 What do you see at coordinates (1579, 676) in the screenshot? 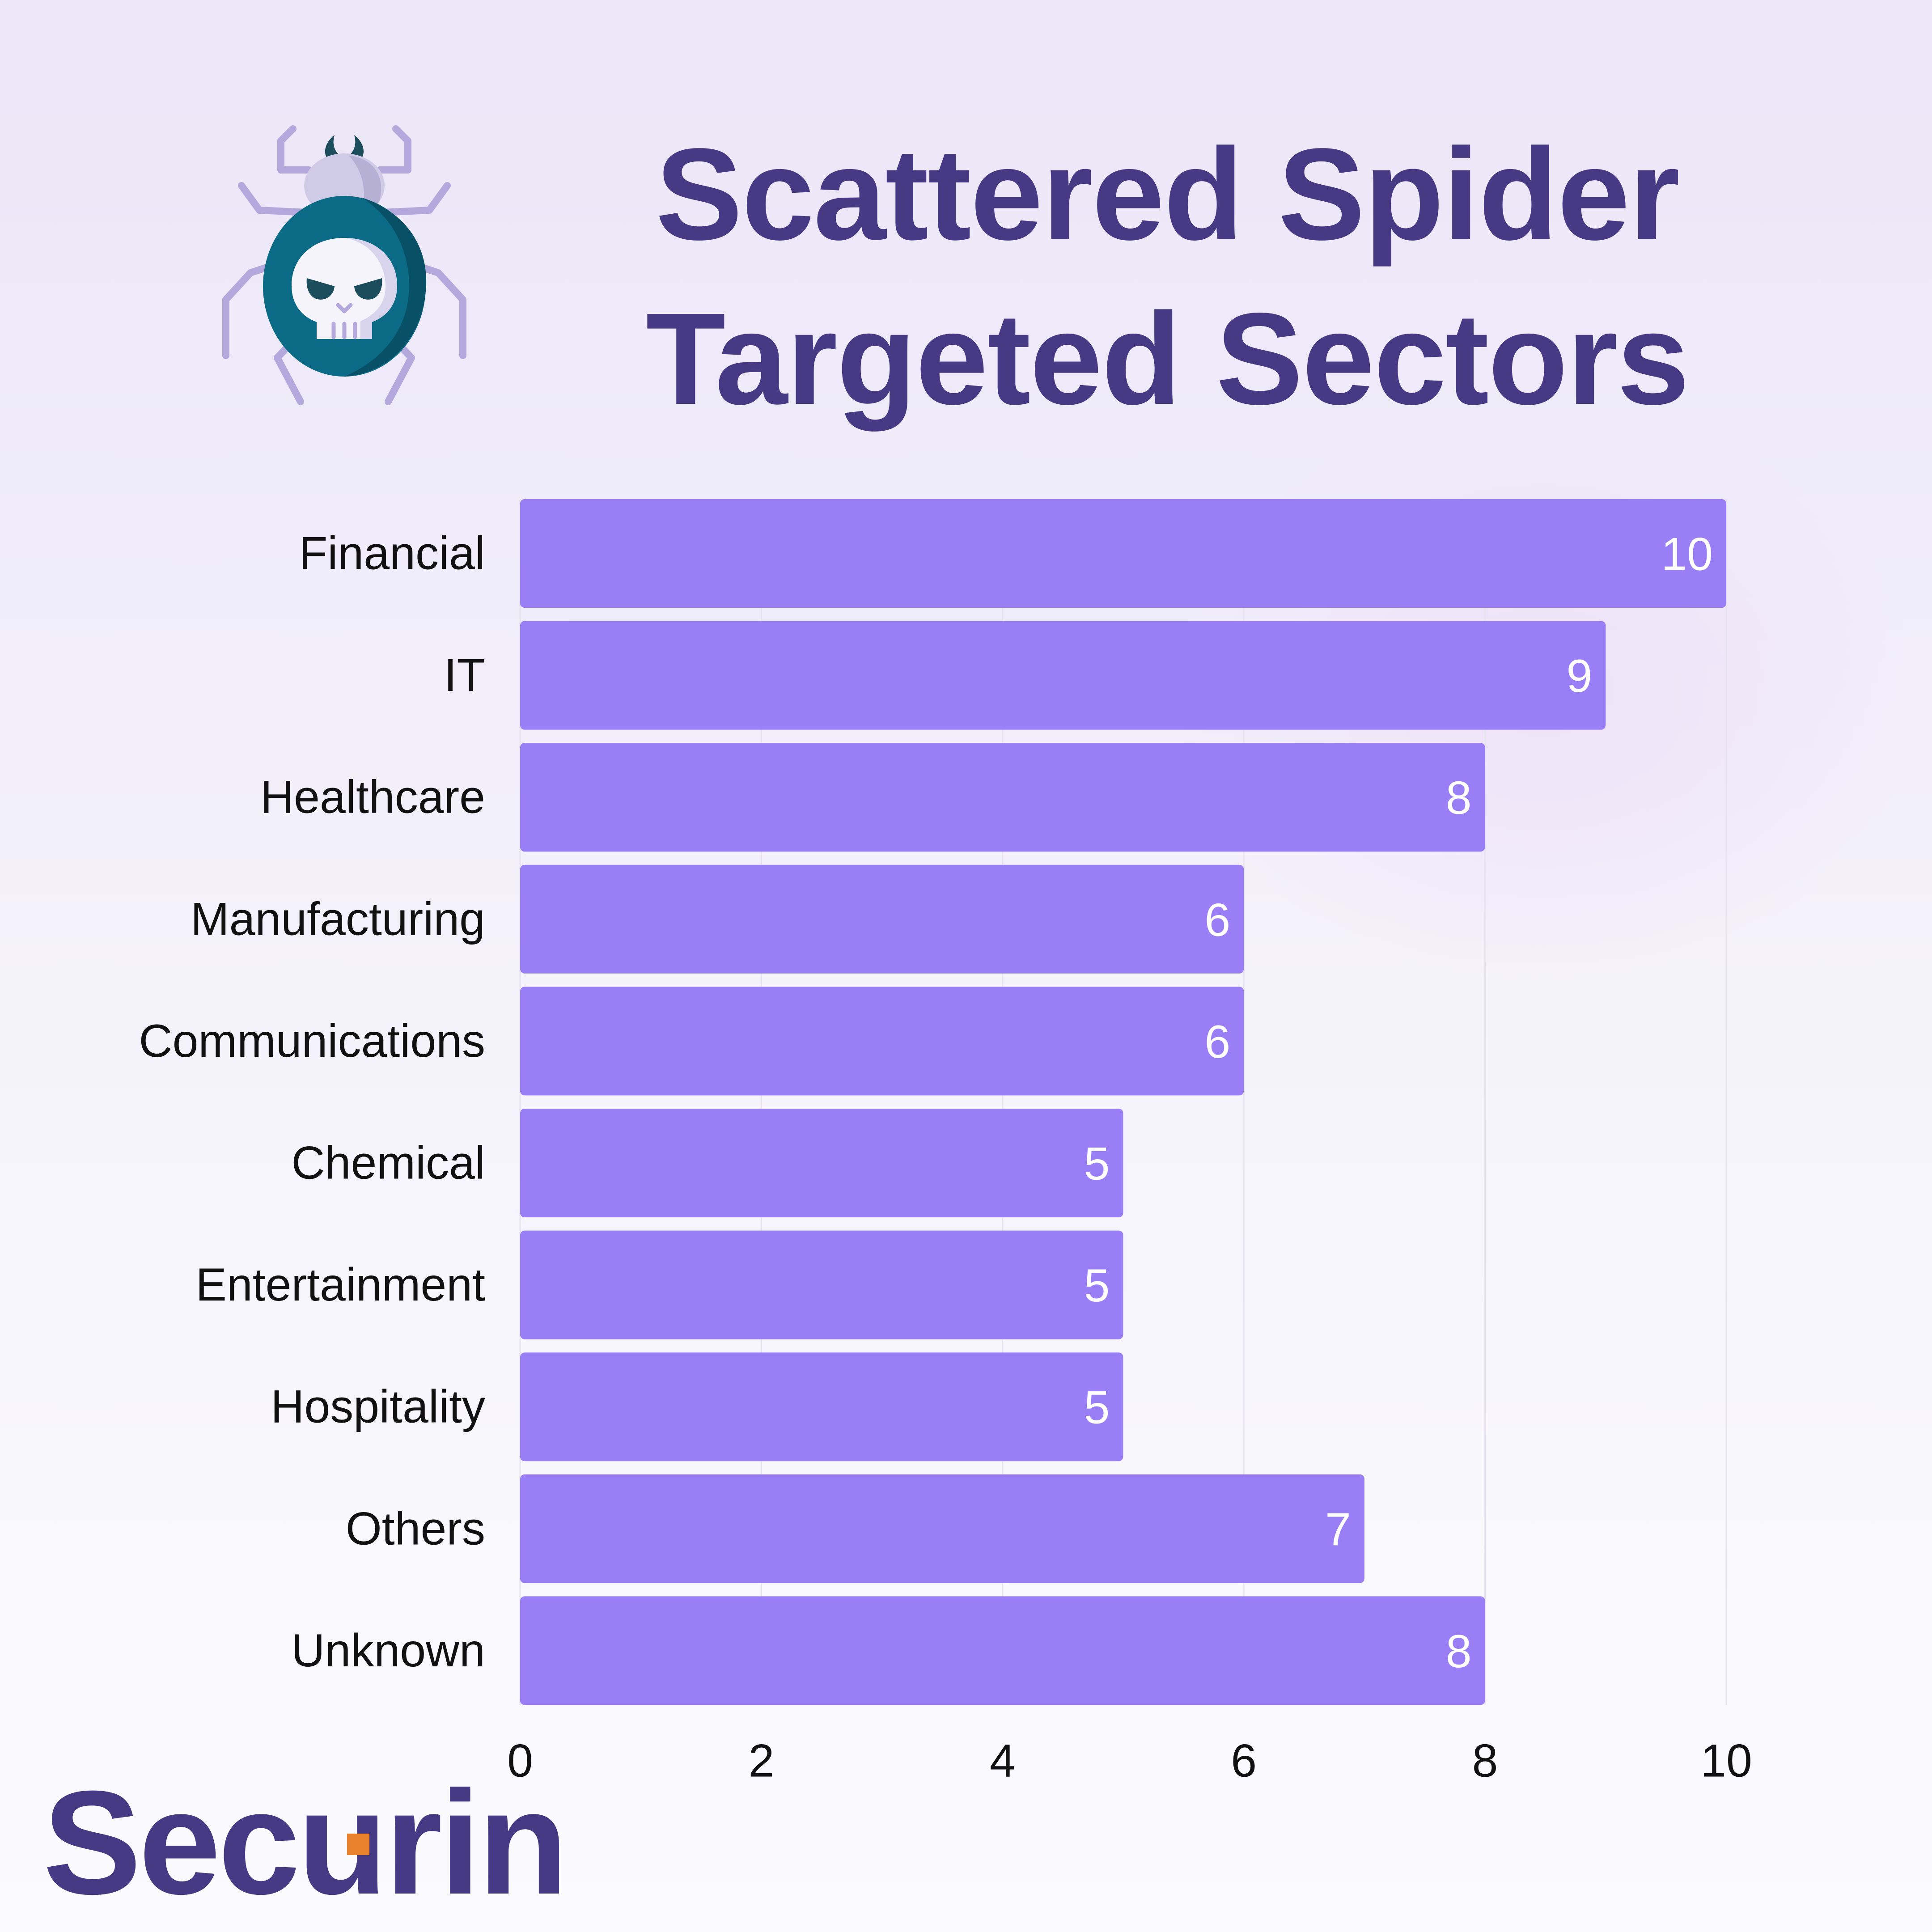
I see `data-label: 9` at bounding box center [1579, 676].